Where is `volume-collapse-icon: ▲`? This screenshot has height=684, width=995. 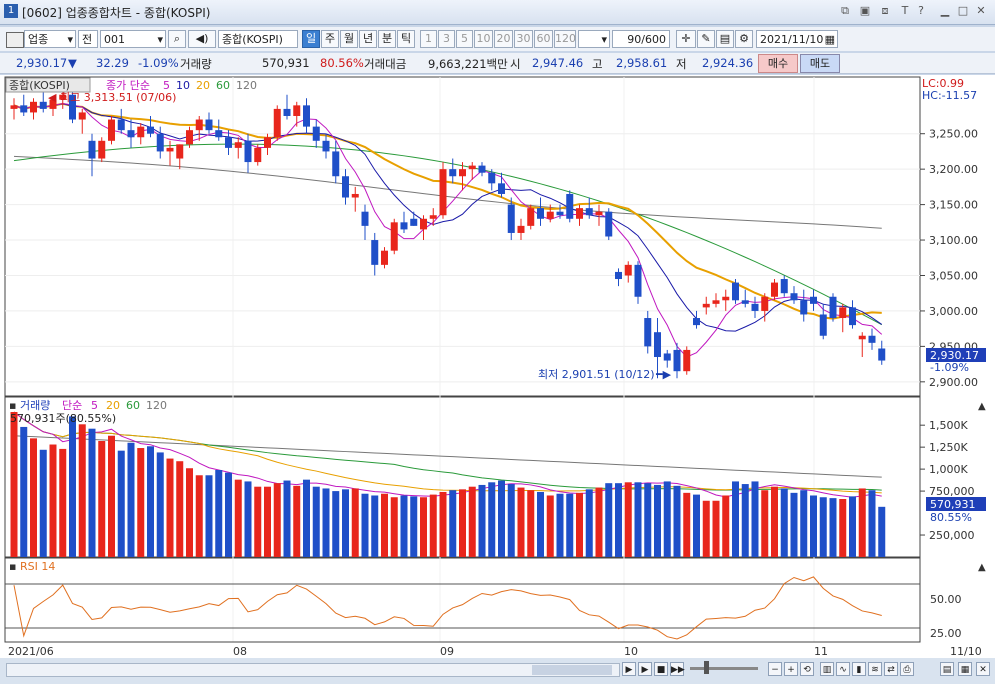 volume-collapse-icon: ▲ is located at coordinates (982, 406).